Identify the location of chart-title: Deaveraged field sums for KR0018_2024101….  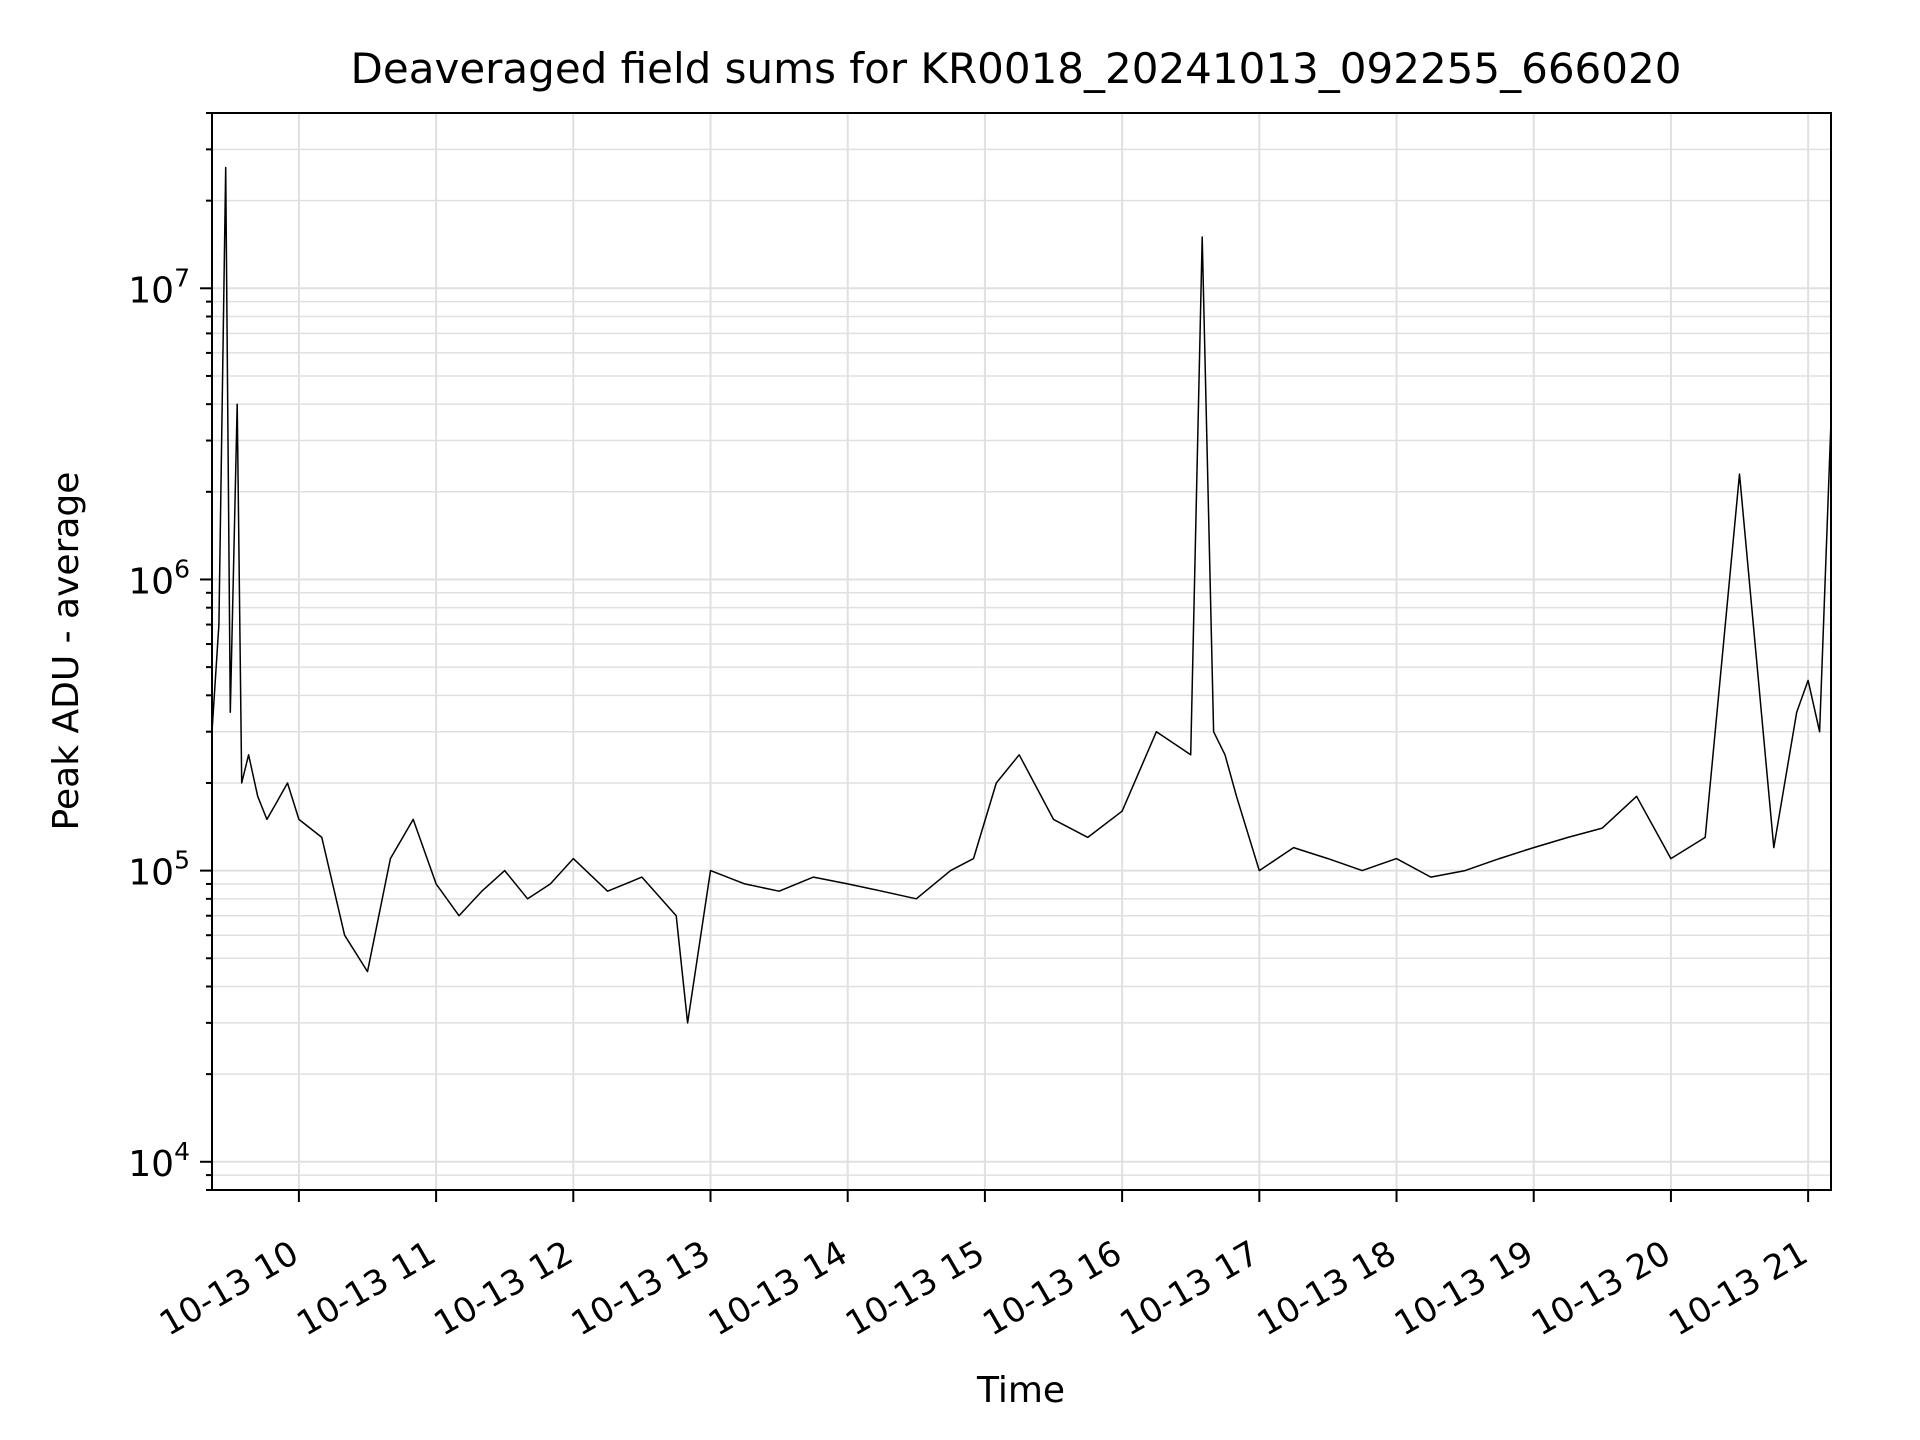
(1016, 68).